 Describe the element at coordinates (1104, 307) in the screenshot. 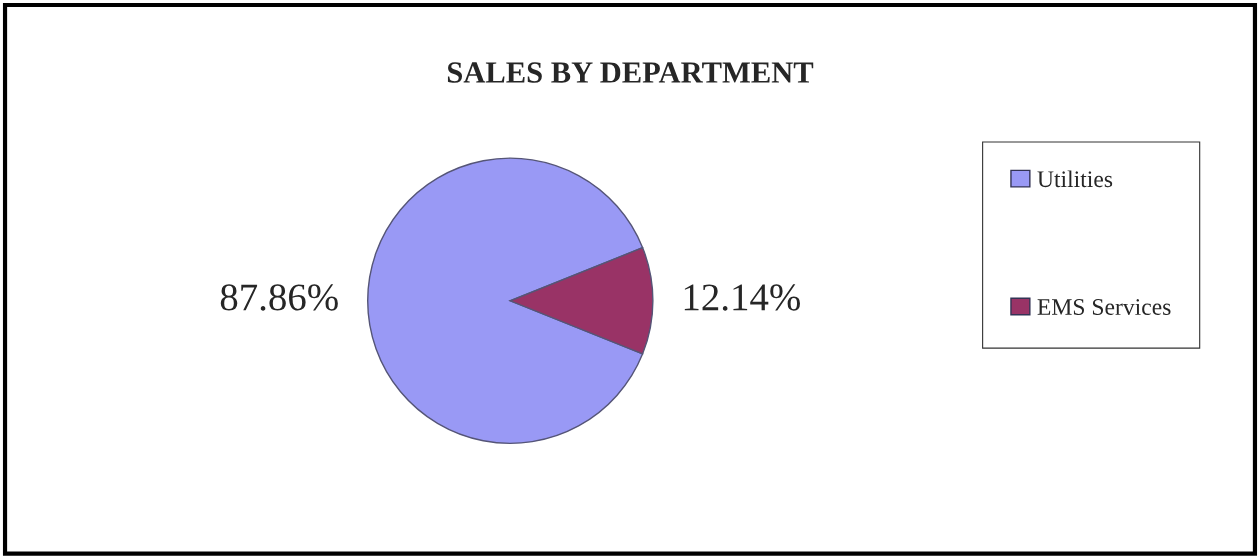

I see `legend-label: EMS Services` at that location.